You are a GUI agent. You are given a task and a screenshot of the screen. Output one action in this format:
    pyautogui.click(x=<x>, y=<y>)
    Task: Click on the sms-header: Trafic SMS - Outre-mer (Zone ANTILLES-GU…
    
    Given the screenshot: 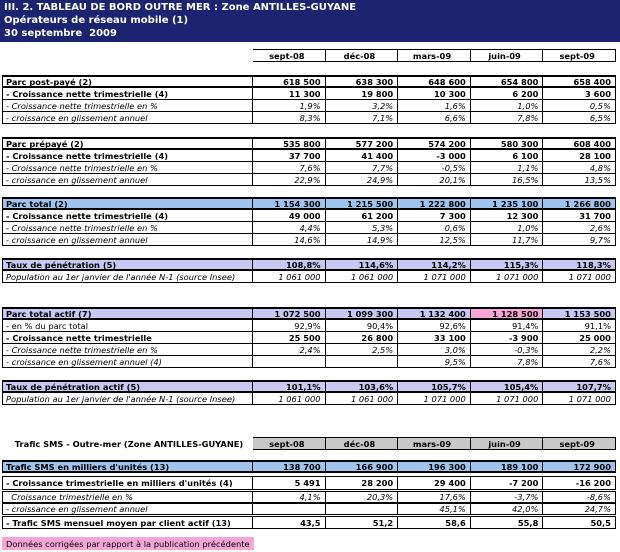 What is the action you would take?
    pyautogui.click(x=309, y=443)
    